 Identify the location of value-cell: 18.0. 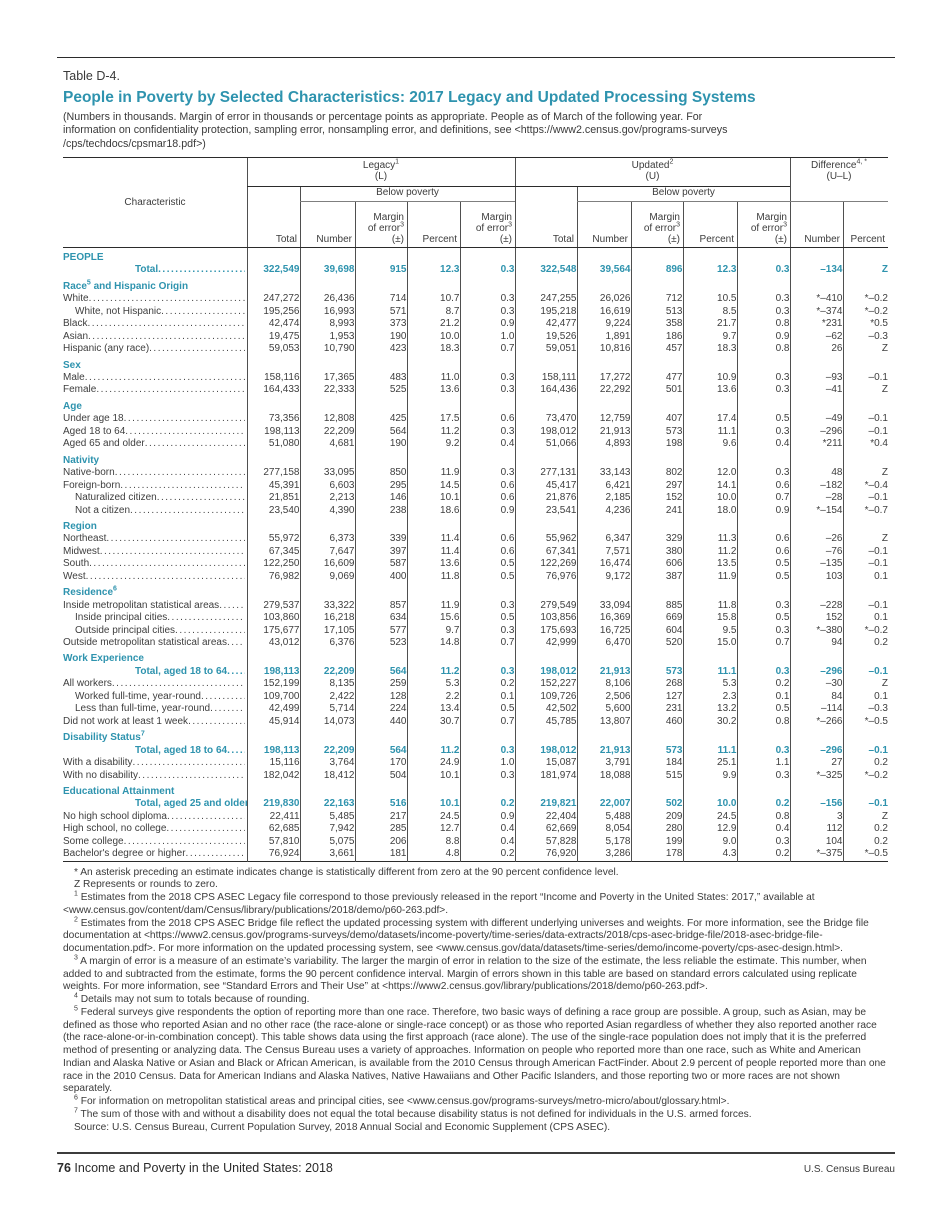
(709, 510).